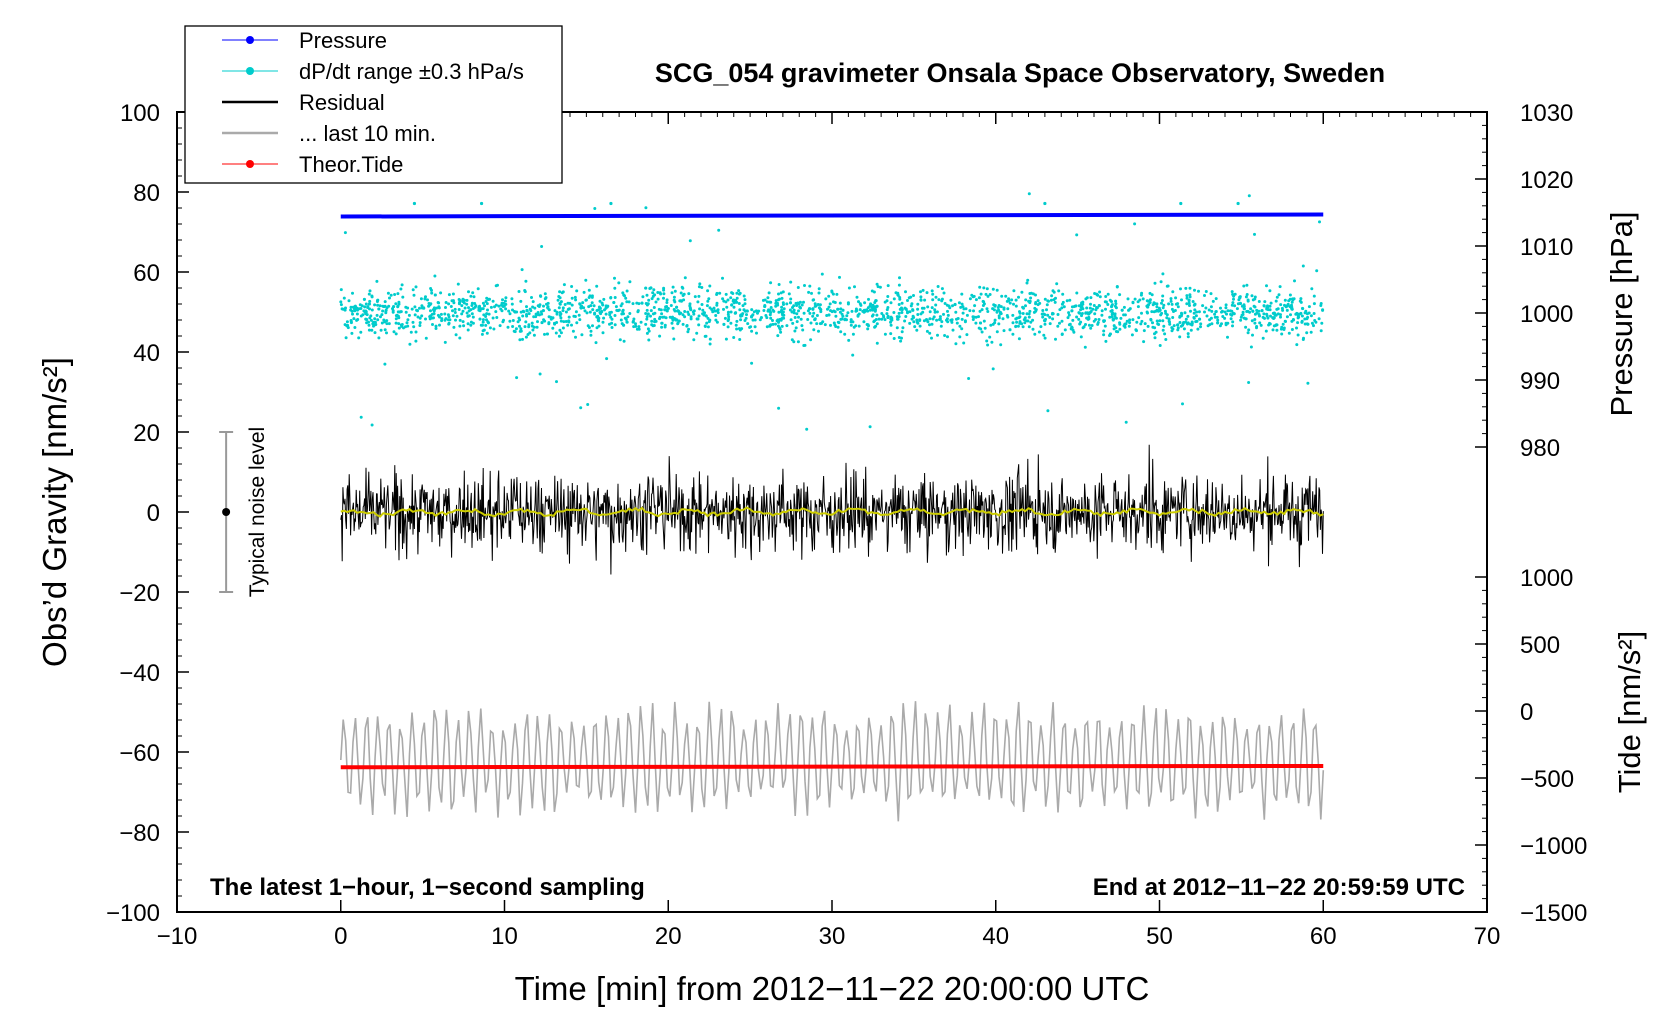  Describe the element at coordinates (250, 71) in the screenshot. I see `legend-swatch-dot` at that location.